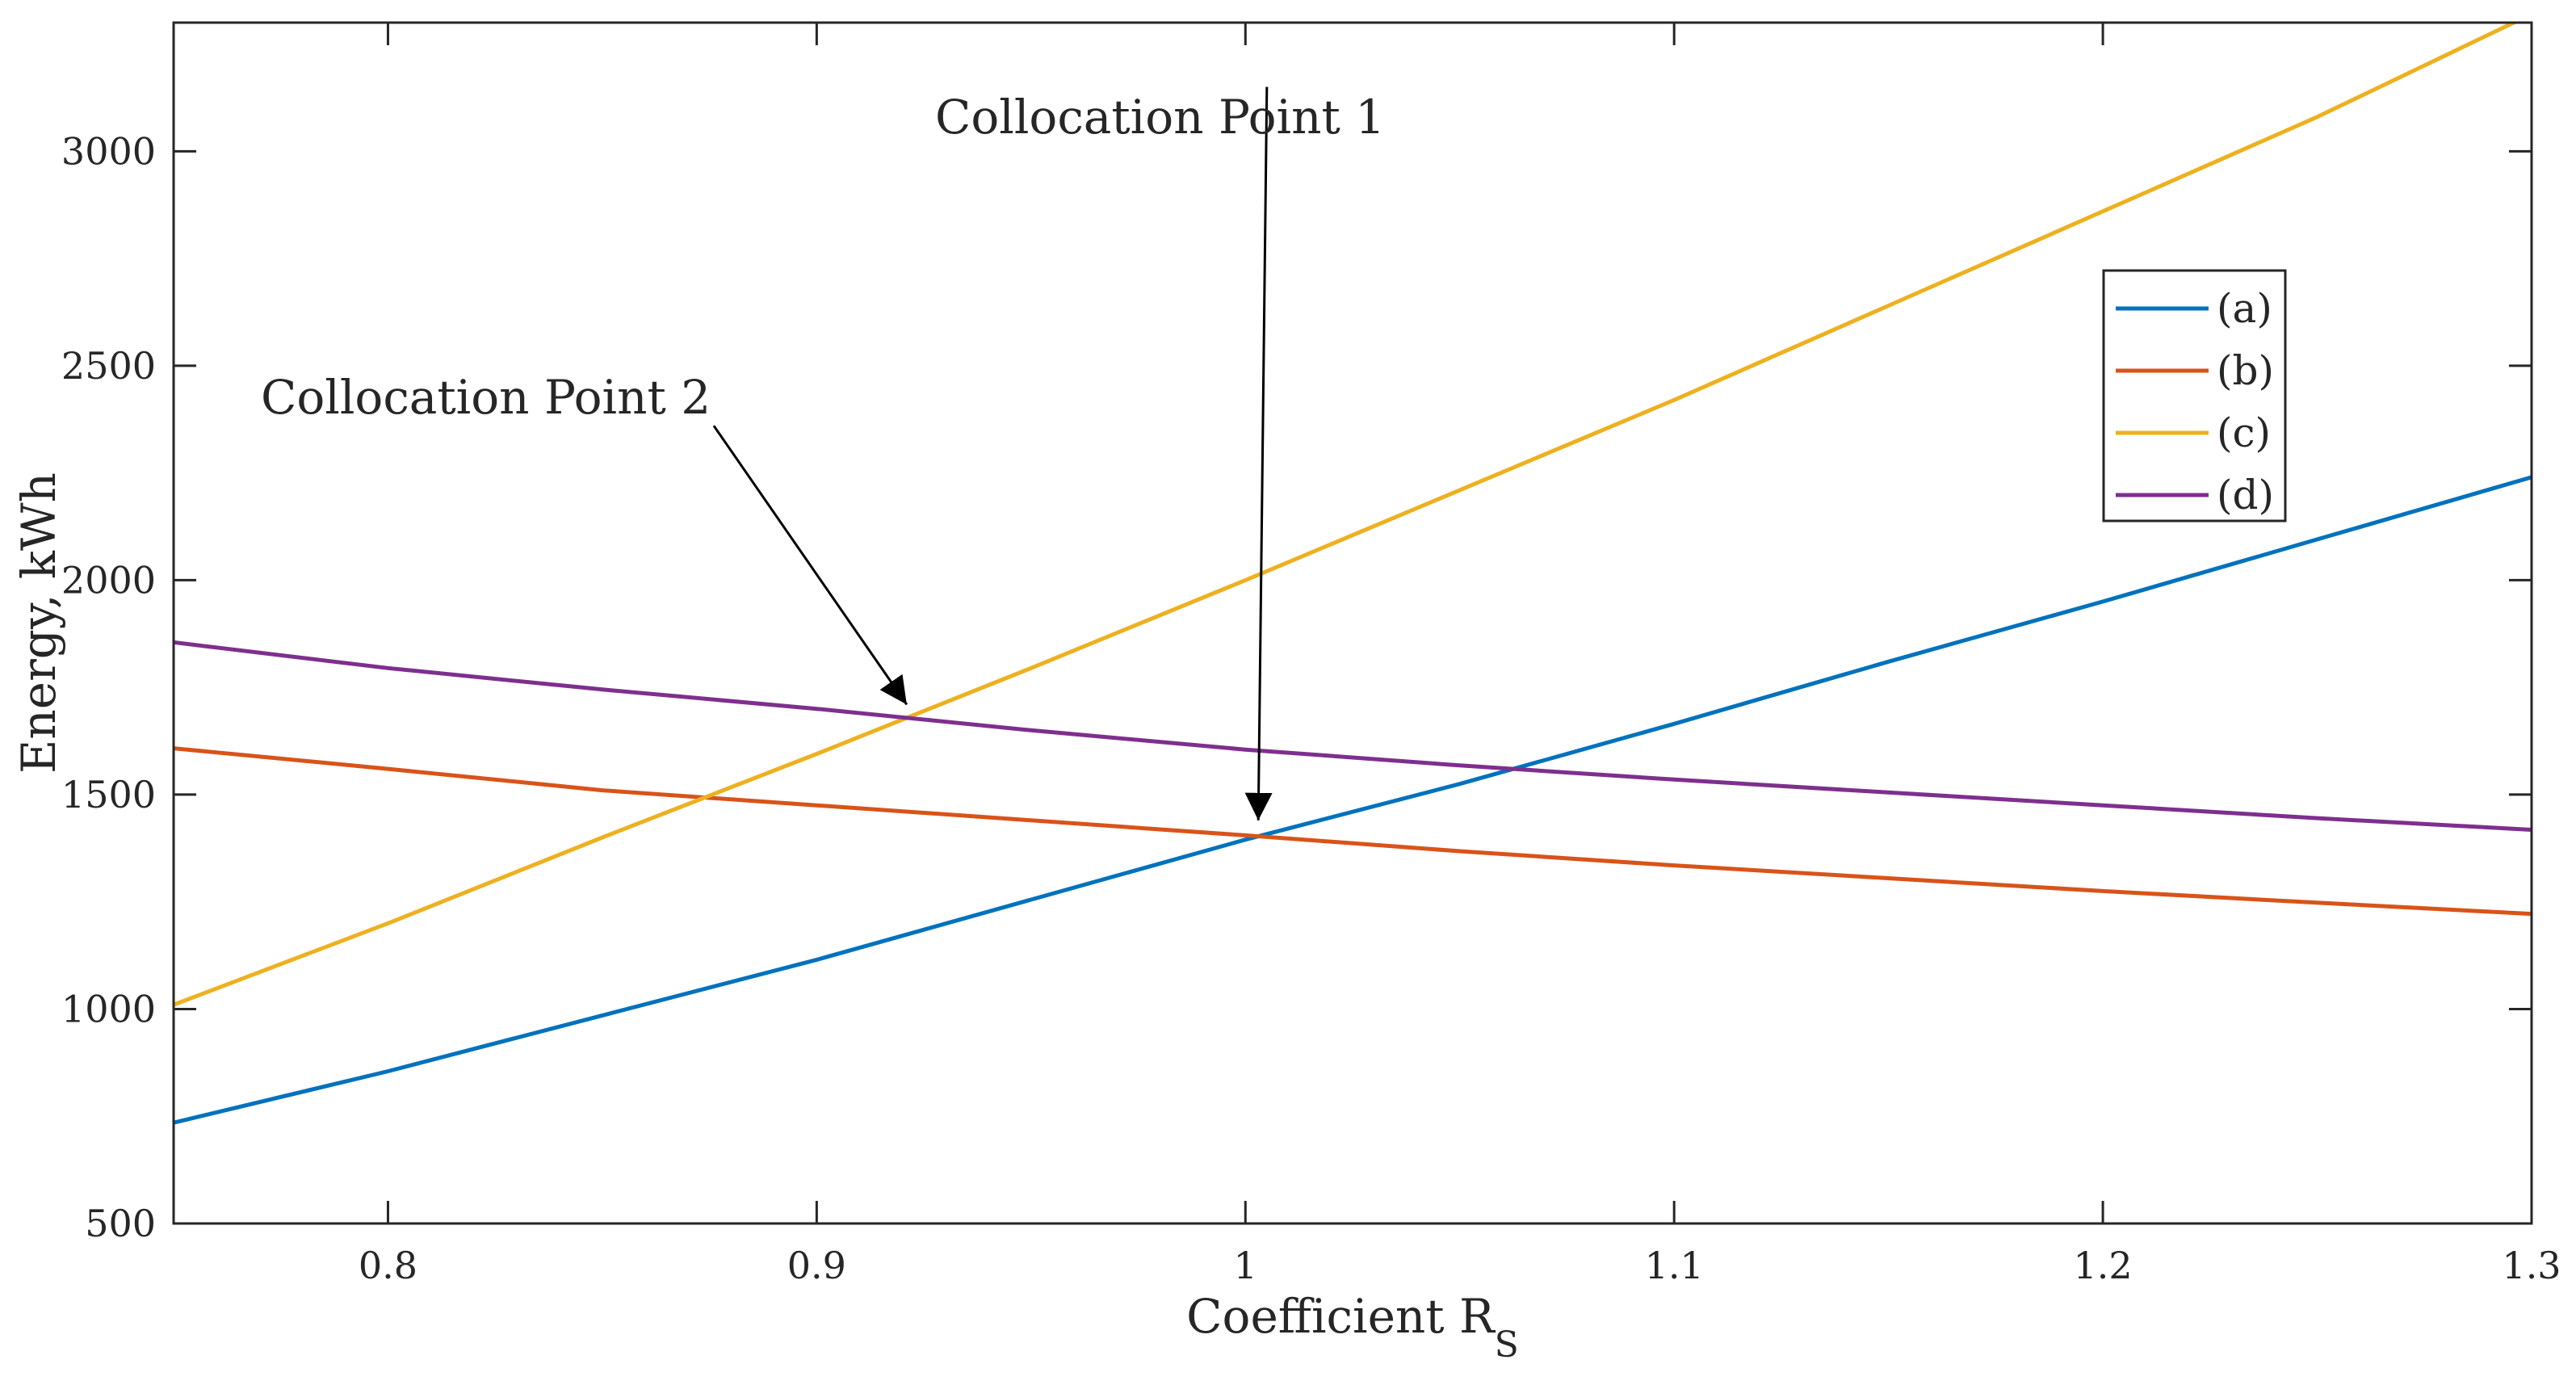 This screenshot has width=2576, height=1385. I want to click on annotation-label-1: Collocation Point 1, so click(1160, 117).